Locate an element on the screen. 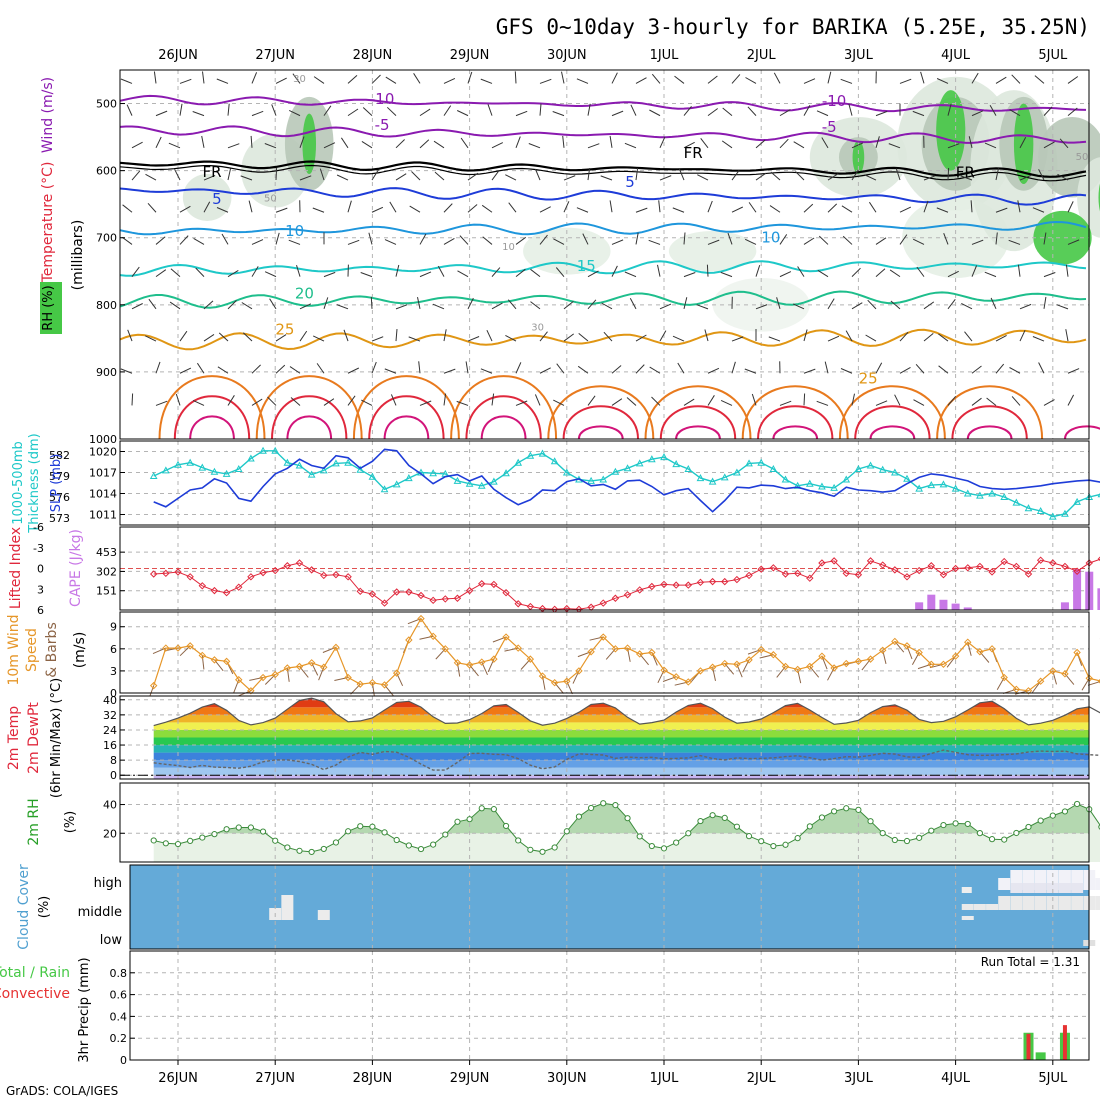 This screenshot has width=1100, height=1100. rh-contour-label: 30 is located at coordinates (299, 79).